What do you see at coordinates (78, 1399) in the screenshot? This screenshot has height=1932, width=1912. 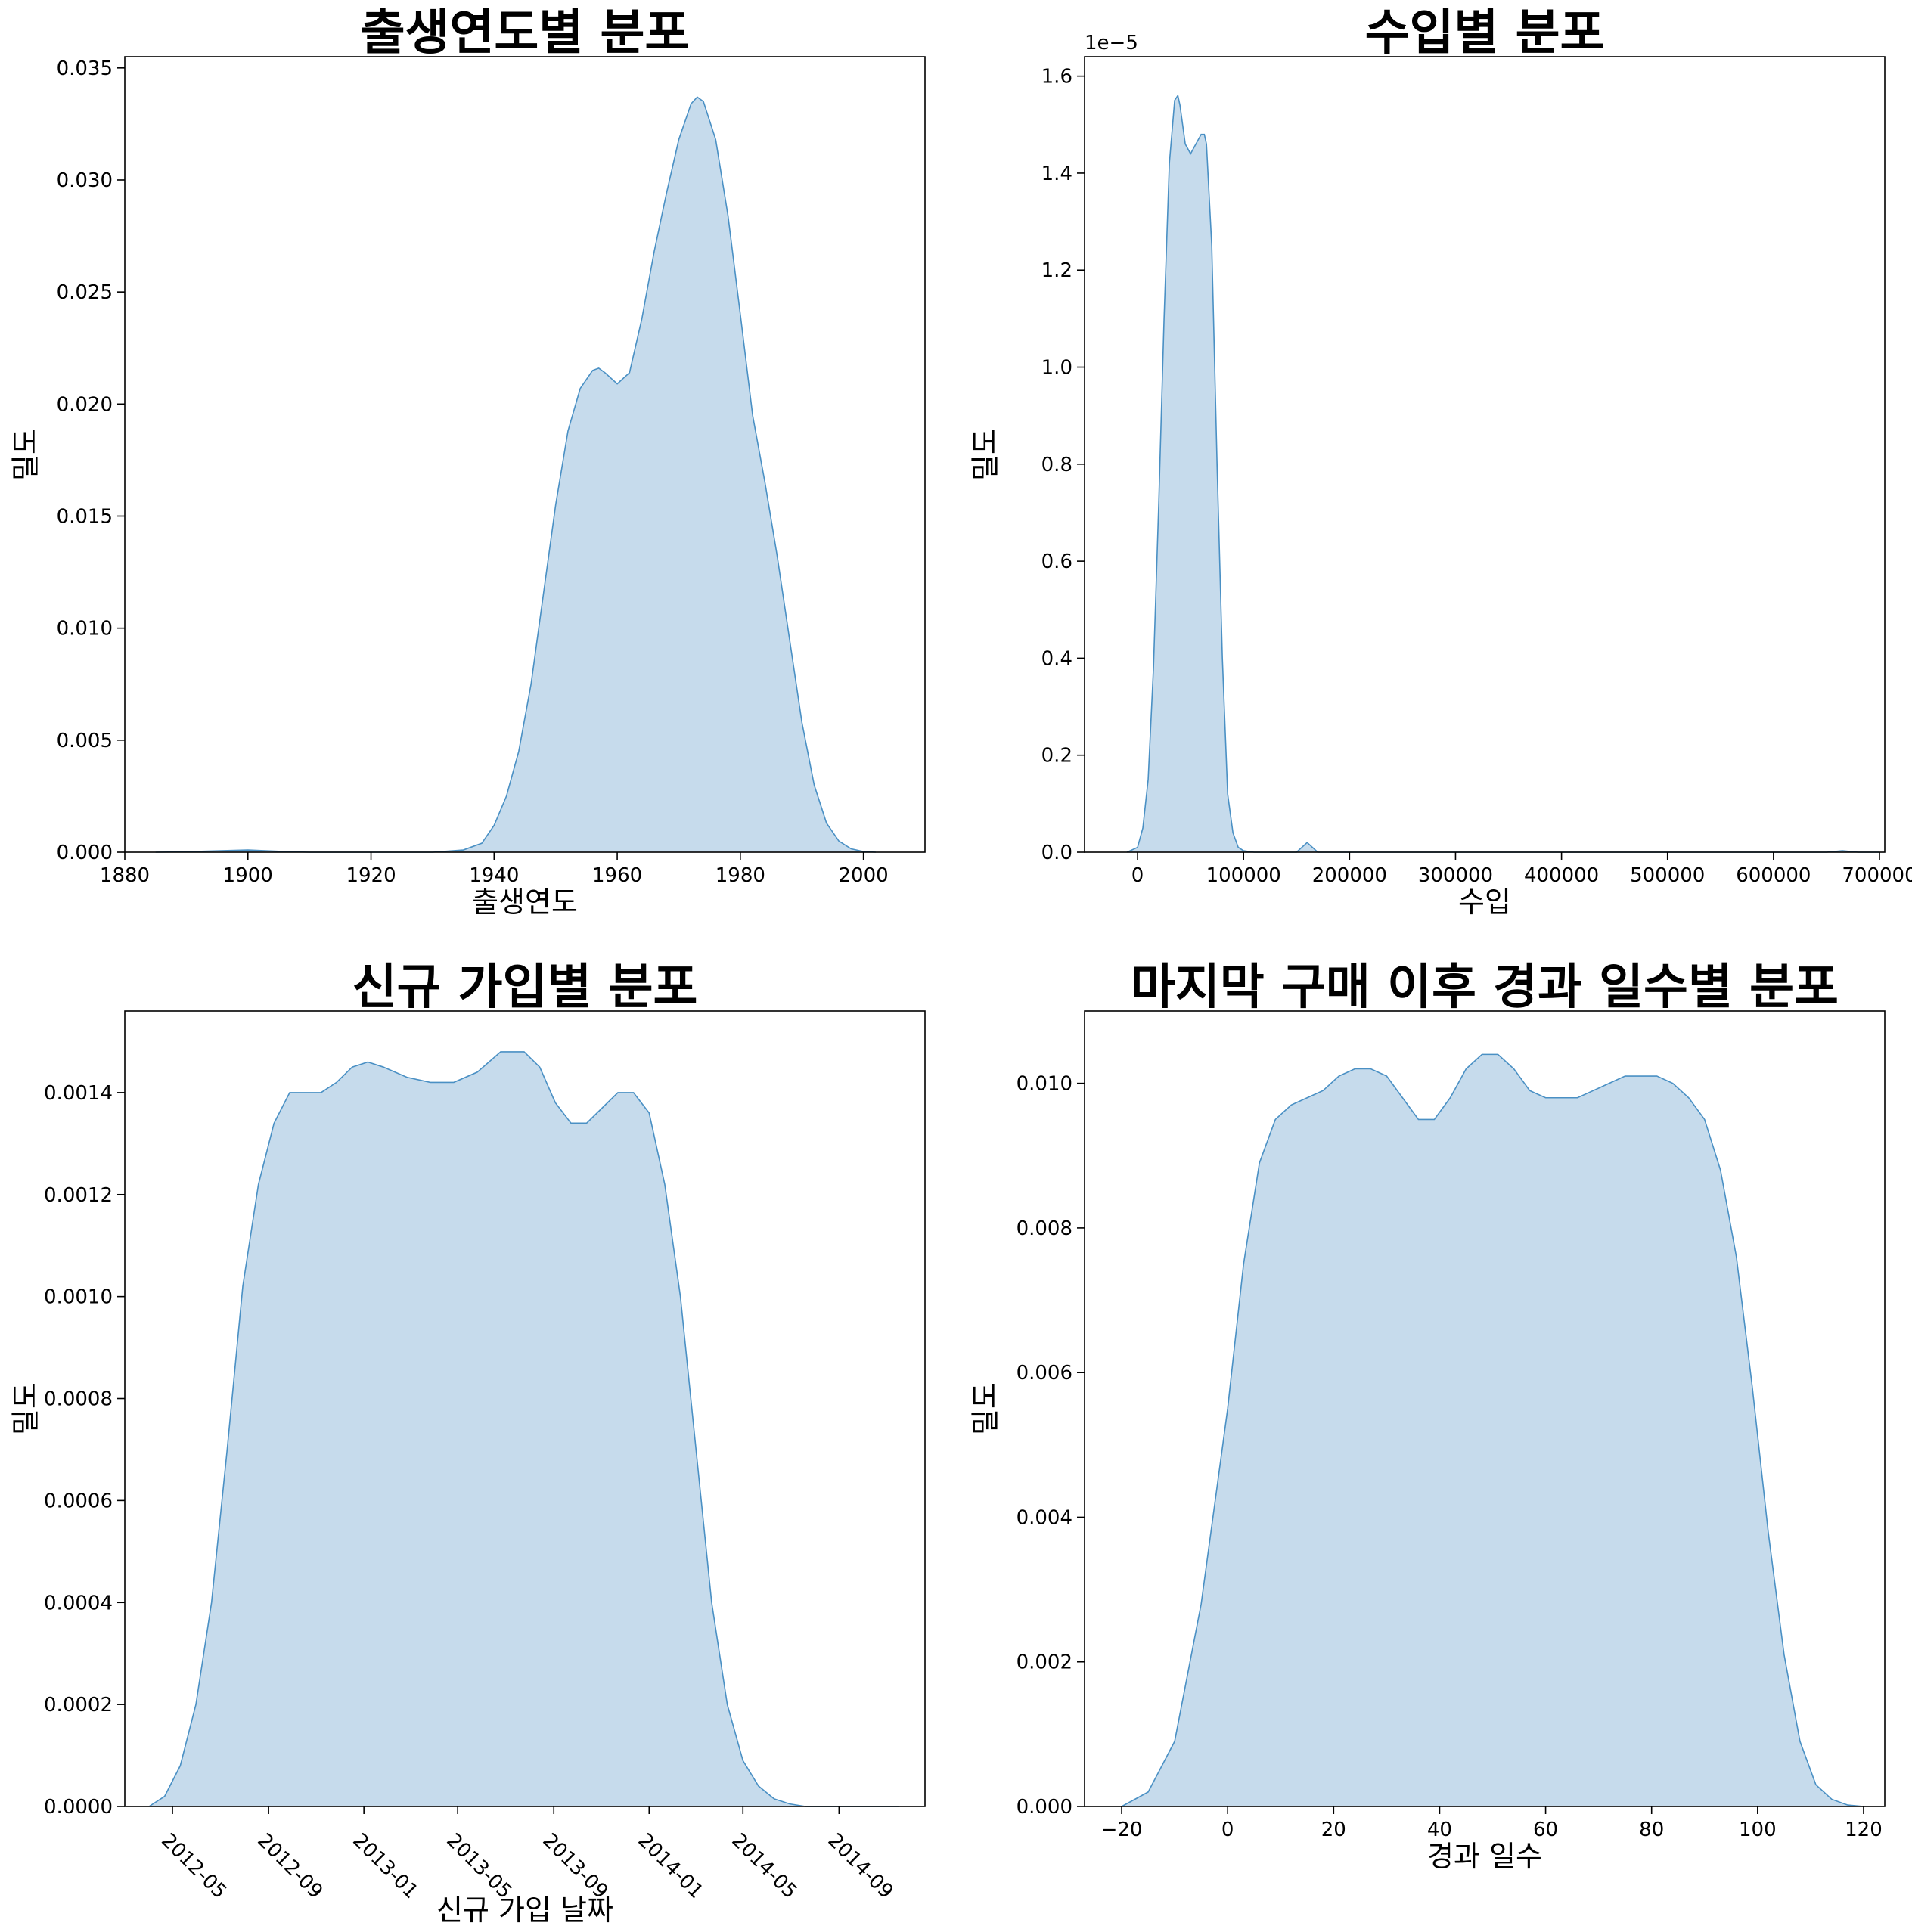 I see `y-tick-label: 0.0008` at bounding box center [78, 1399].